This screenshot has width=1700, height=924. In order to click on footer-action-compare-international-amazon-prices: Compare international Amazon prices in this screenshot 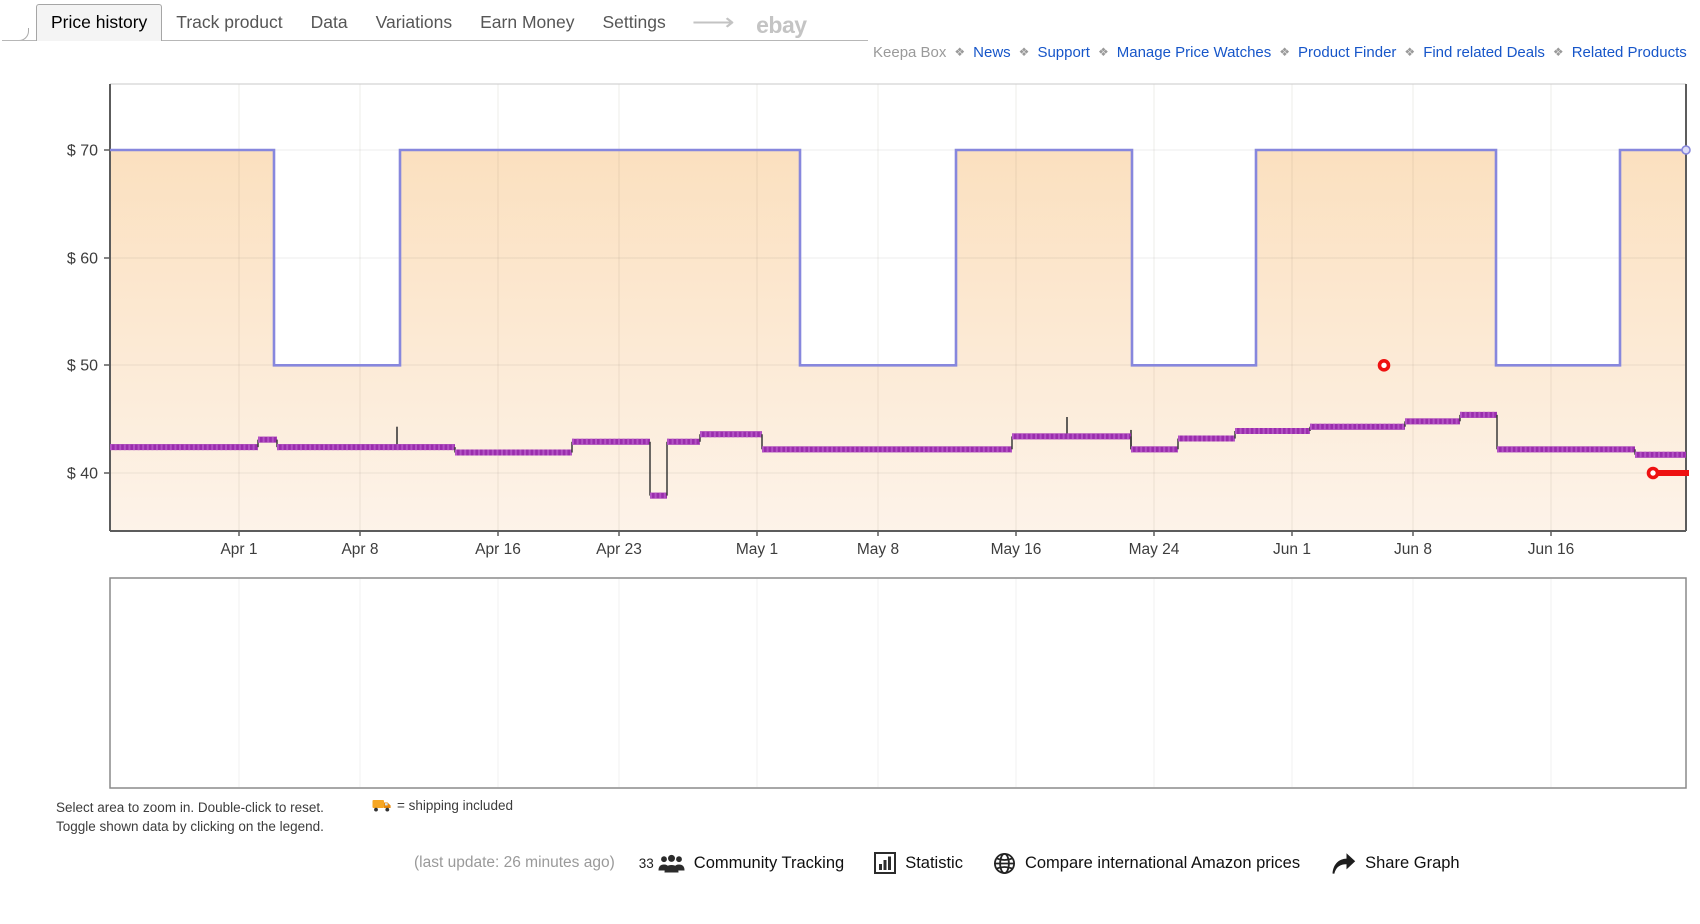, I will do `click(1146, 863)`.